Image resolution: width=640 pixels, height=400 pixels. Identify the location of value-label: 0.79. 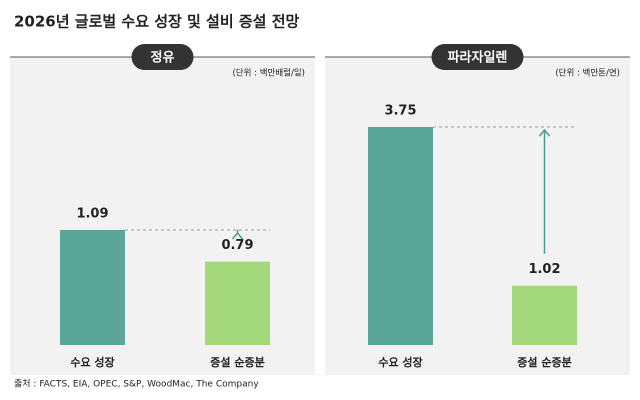
(237, 245).